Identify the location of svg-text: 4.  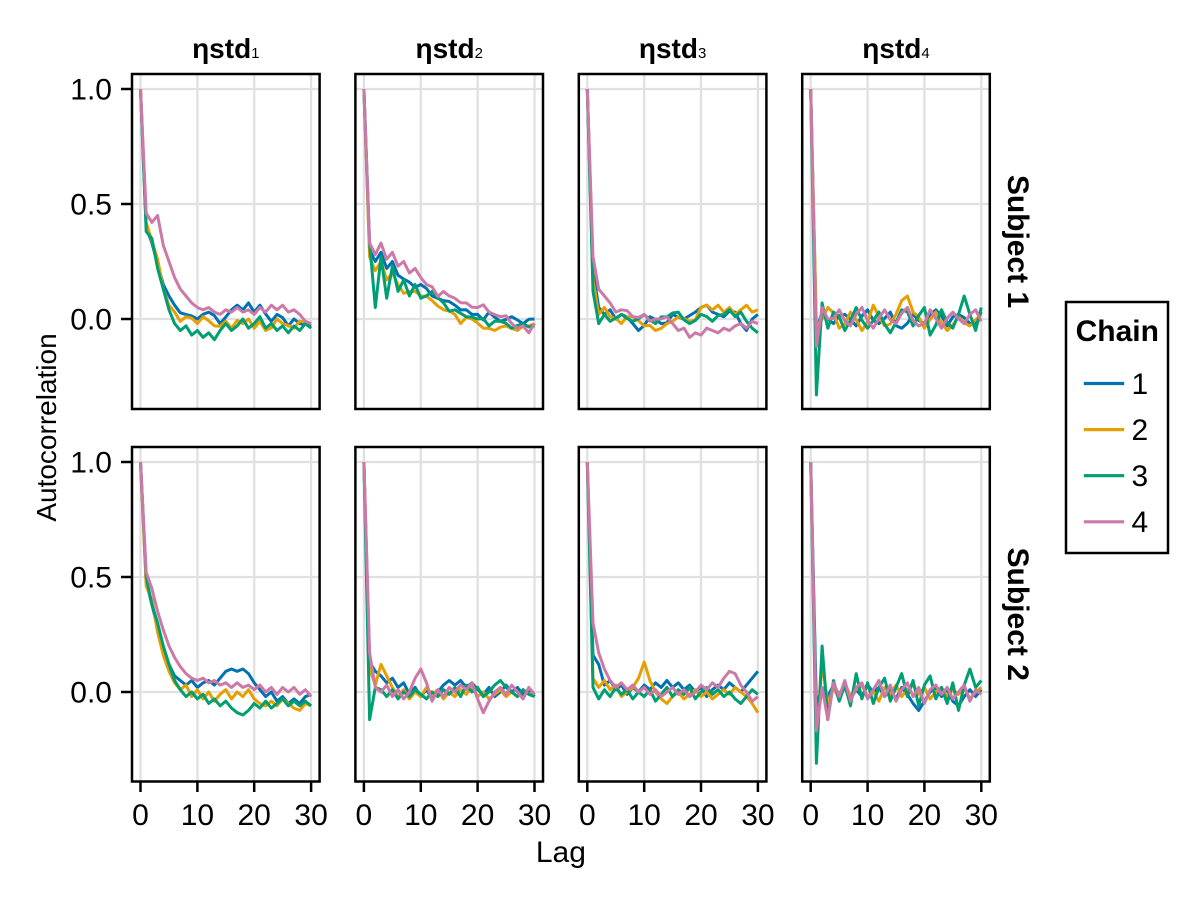
(1140, 522).